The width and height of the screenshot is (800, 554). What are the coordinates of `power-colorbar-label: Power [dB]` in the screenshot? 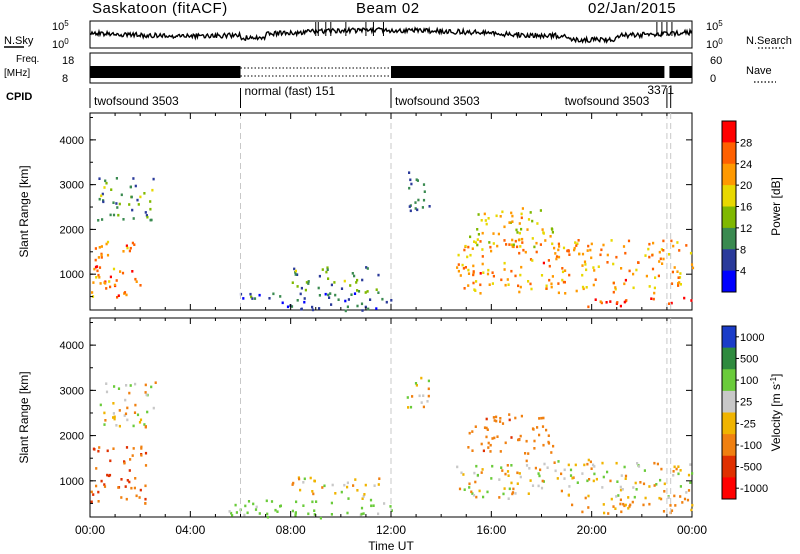 It's located at (776, 206).